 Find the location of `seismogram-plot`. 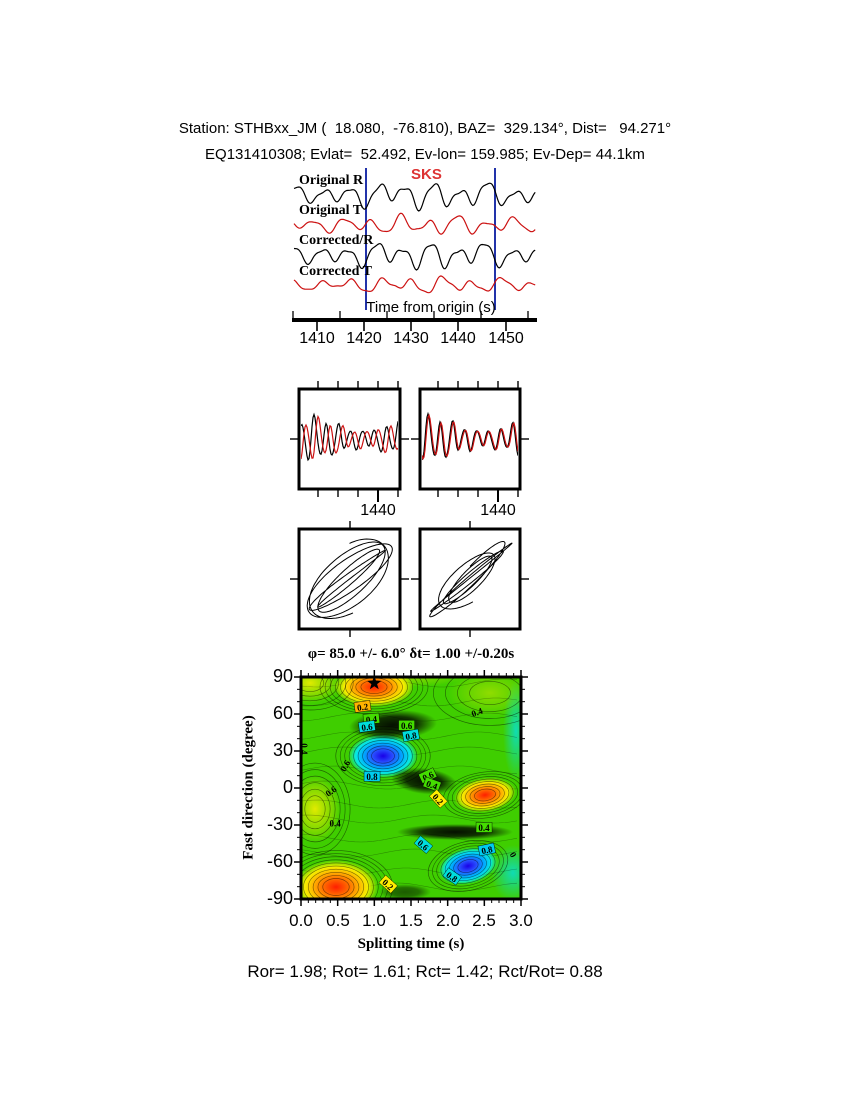

seismogram-plot is located at coordinates (414, 249).